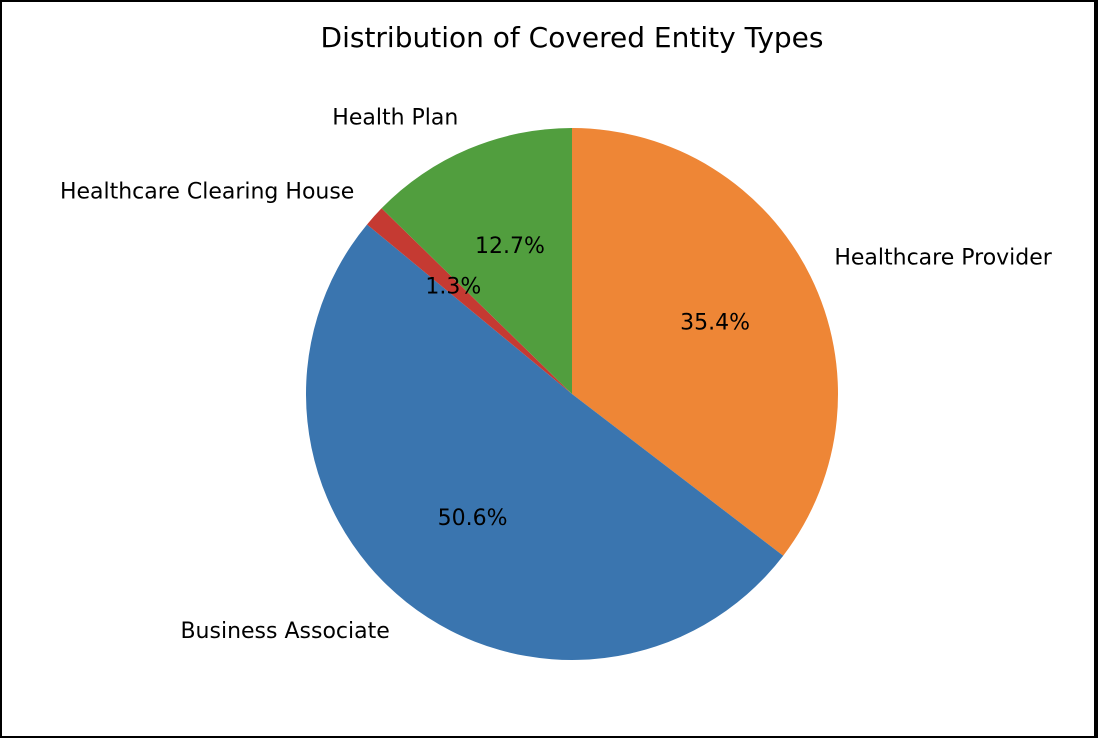 This screenshot has height=738, width=1098. What do you see at coordinates (207, 191) in the screenshot?
I see `slice-label-healthcare-clearing-house: Healthcare Clearing House` at bounding box center [207, 191].